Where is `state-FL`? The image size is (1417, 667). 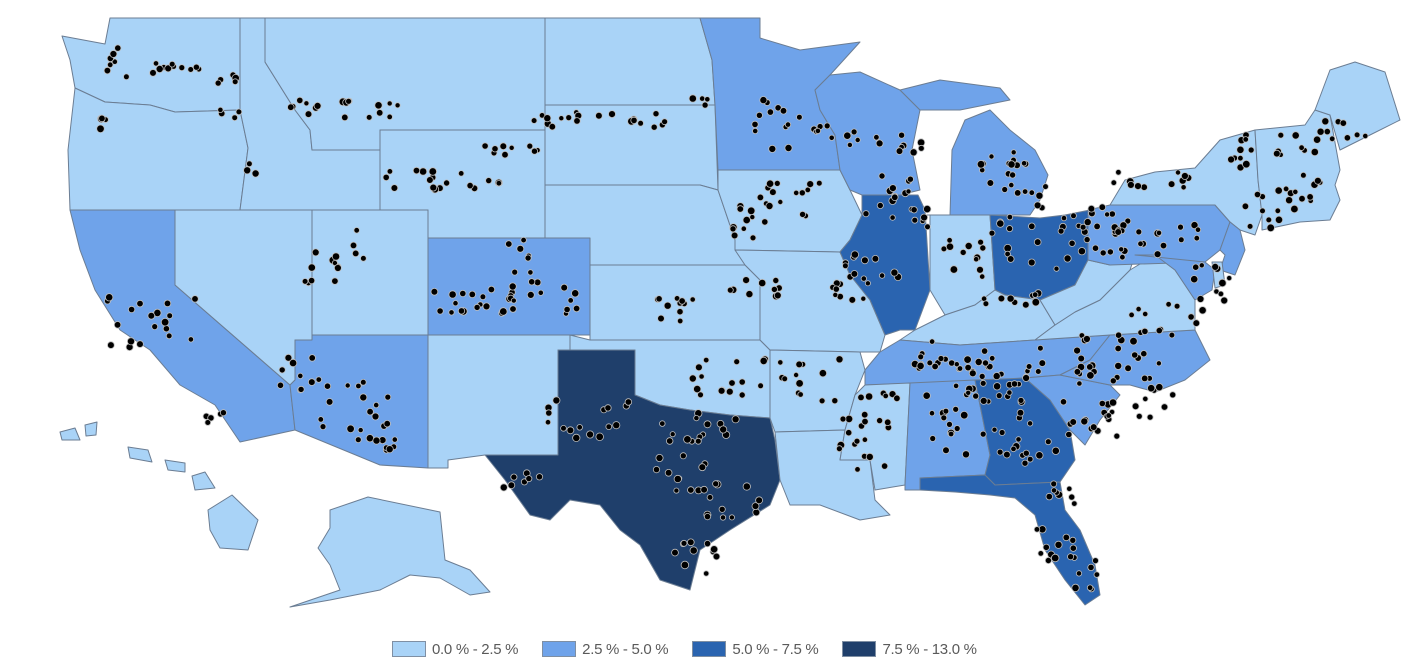
state-FL is located at coordinates (1010, 540).